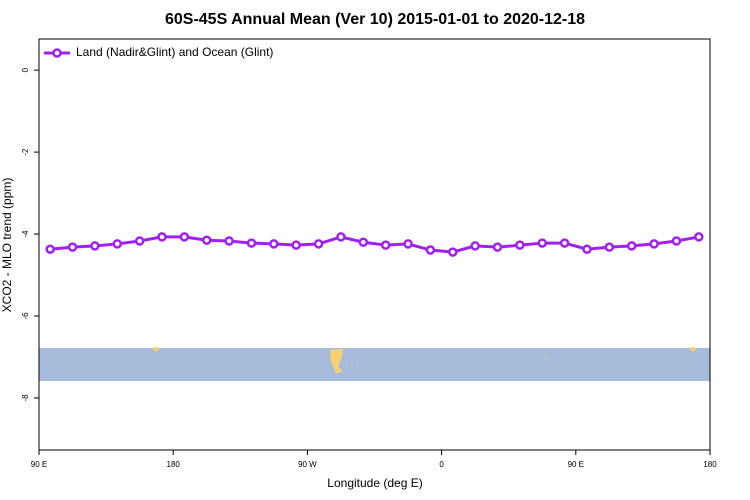 The width and height of the screenshot is (750, 500). Describe the element at coordinates (174, 52) in the screenshot. I see `legend-label: Land (Nadir&Glint) and Ocean (Glint)` at that location.